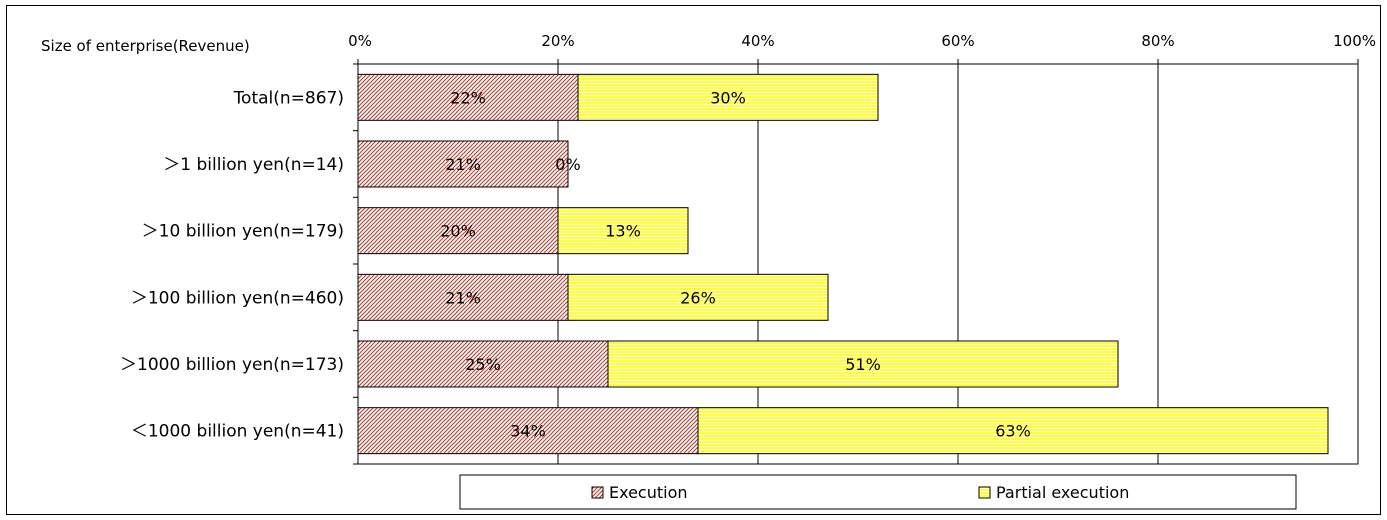  What do you see at coordinates (957, 41) in the screenshot?
I see `x-tick-label: 60%` at bounding box center [957, 41].